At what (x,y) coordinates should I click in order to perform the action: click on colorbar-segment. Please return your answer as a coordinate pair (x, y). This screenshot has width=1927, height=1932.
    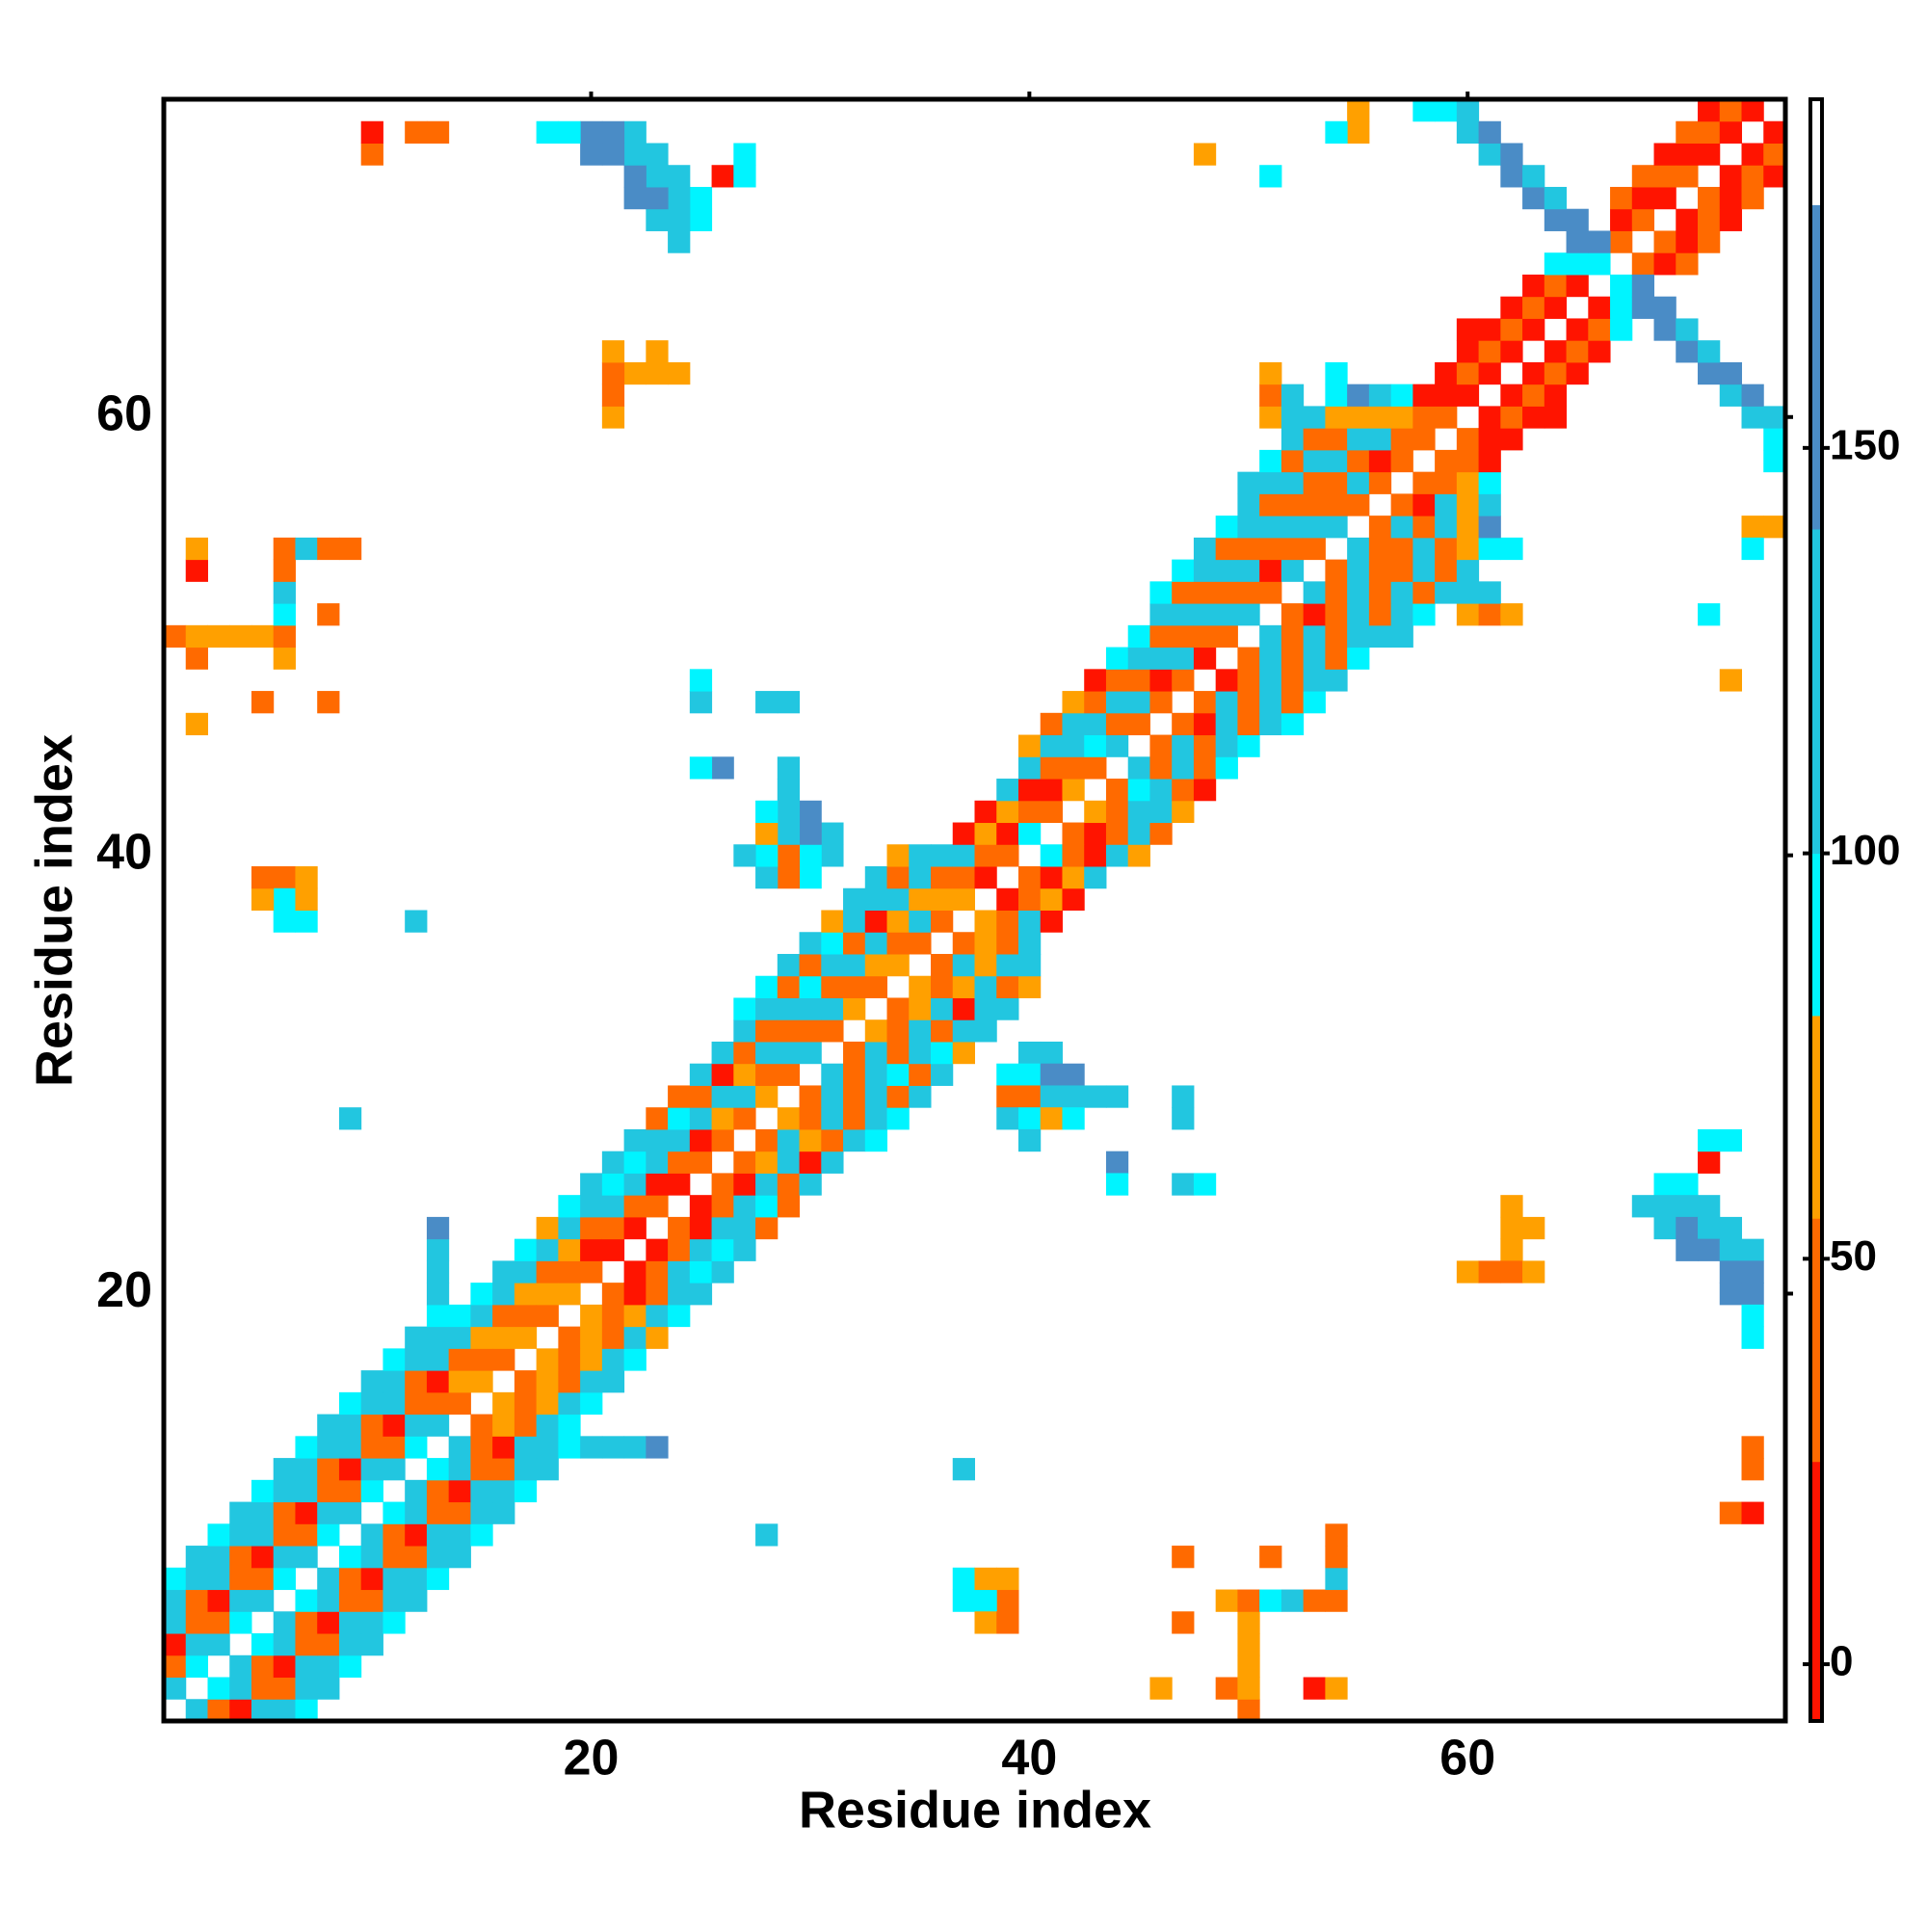
    Looking at the image, I should click on (1816, 935).